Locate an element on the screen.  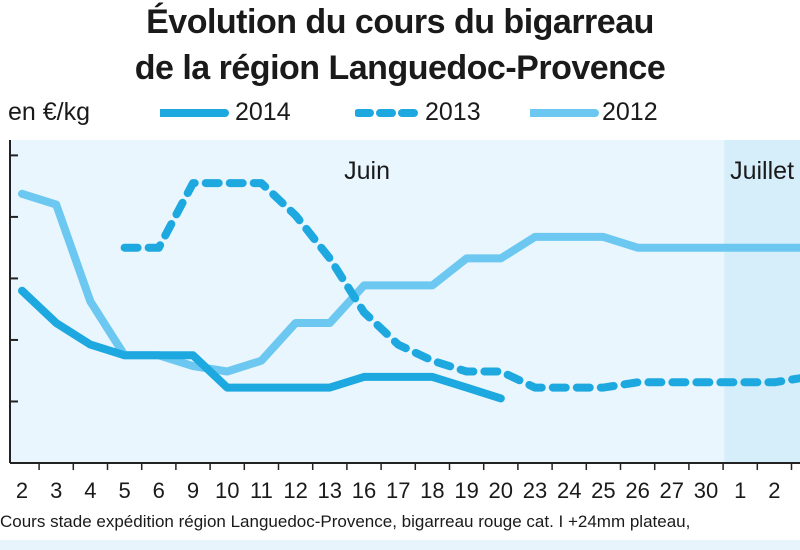
x-tick-label: 30 is located at coordinates (706, 490).